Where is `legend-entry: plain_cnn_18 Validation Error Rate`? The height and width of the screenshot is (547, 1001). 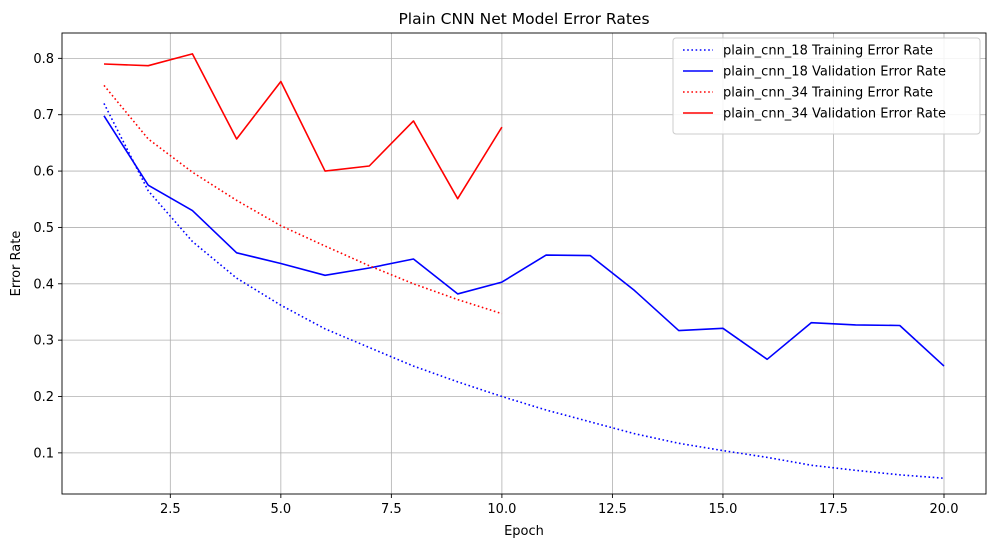 legend-entry: plain_cnn_18 Validation Error Rate is located at coordinates (834, 72).